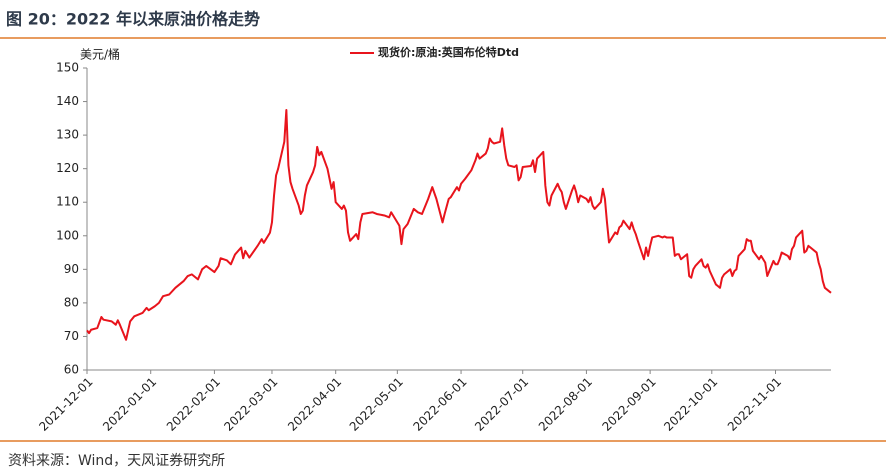  I want to click on x-tick-label: 2022-01-01, so click(129, 404).